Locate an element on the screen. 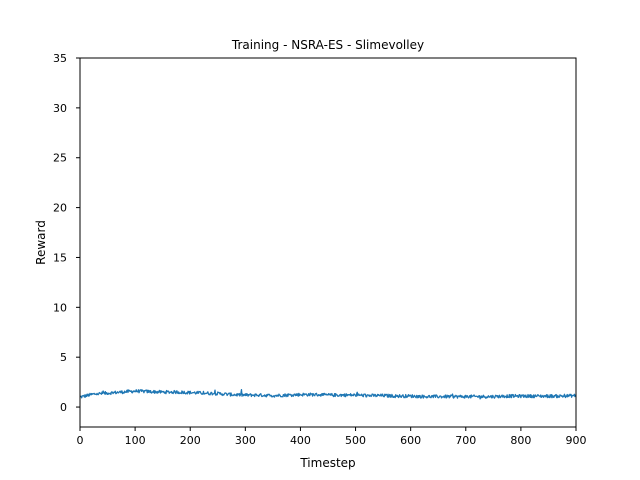 The image size is (640, 480). series-line is located at coordinates (328, 394).